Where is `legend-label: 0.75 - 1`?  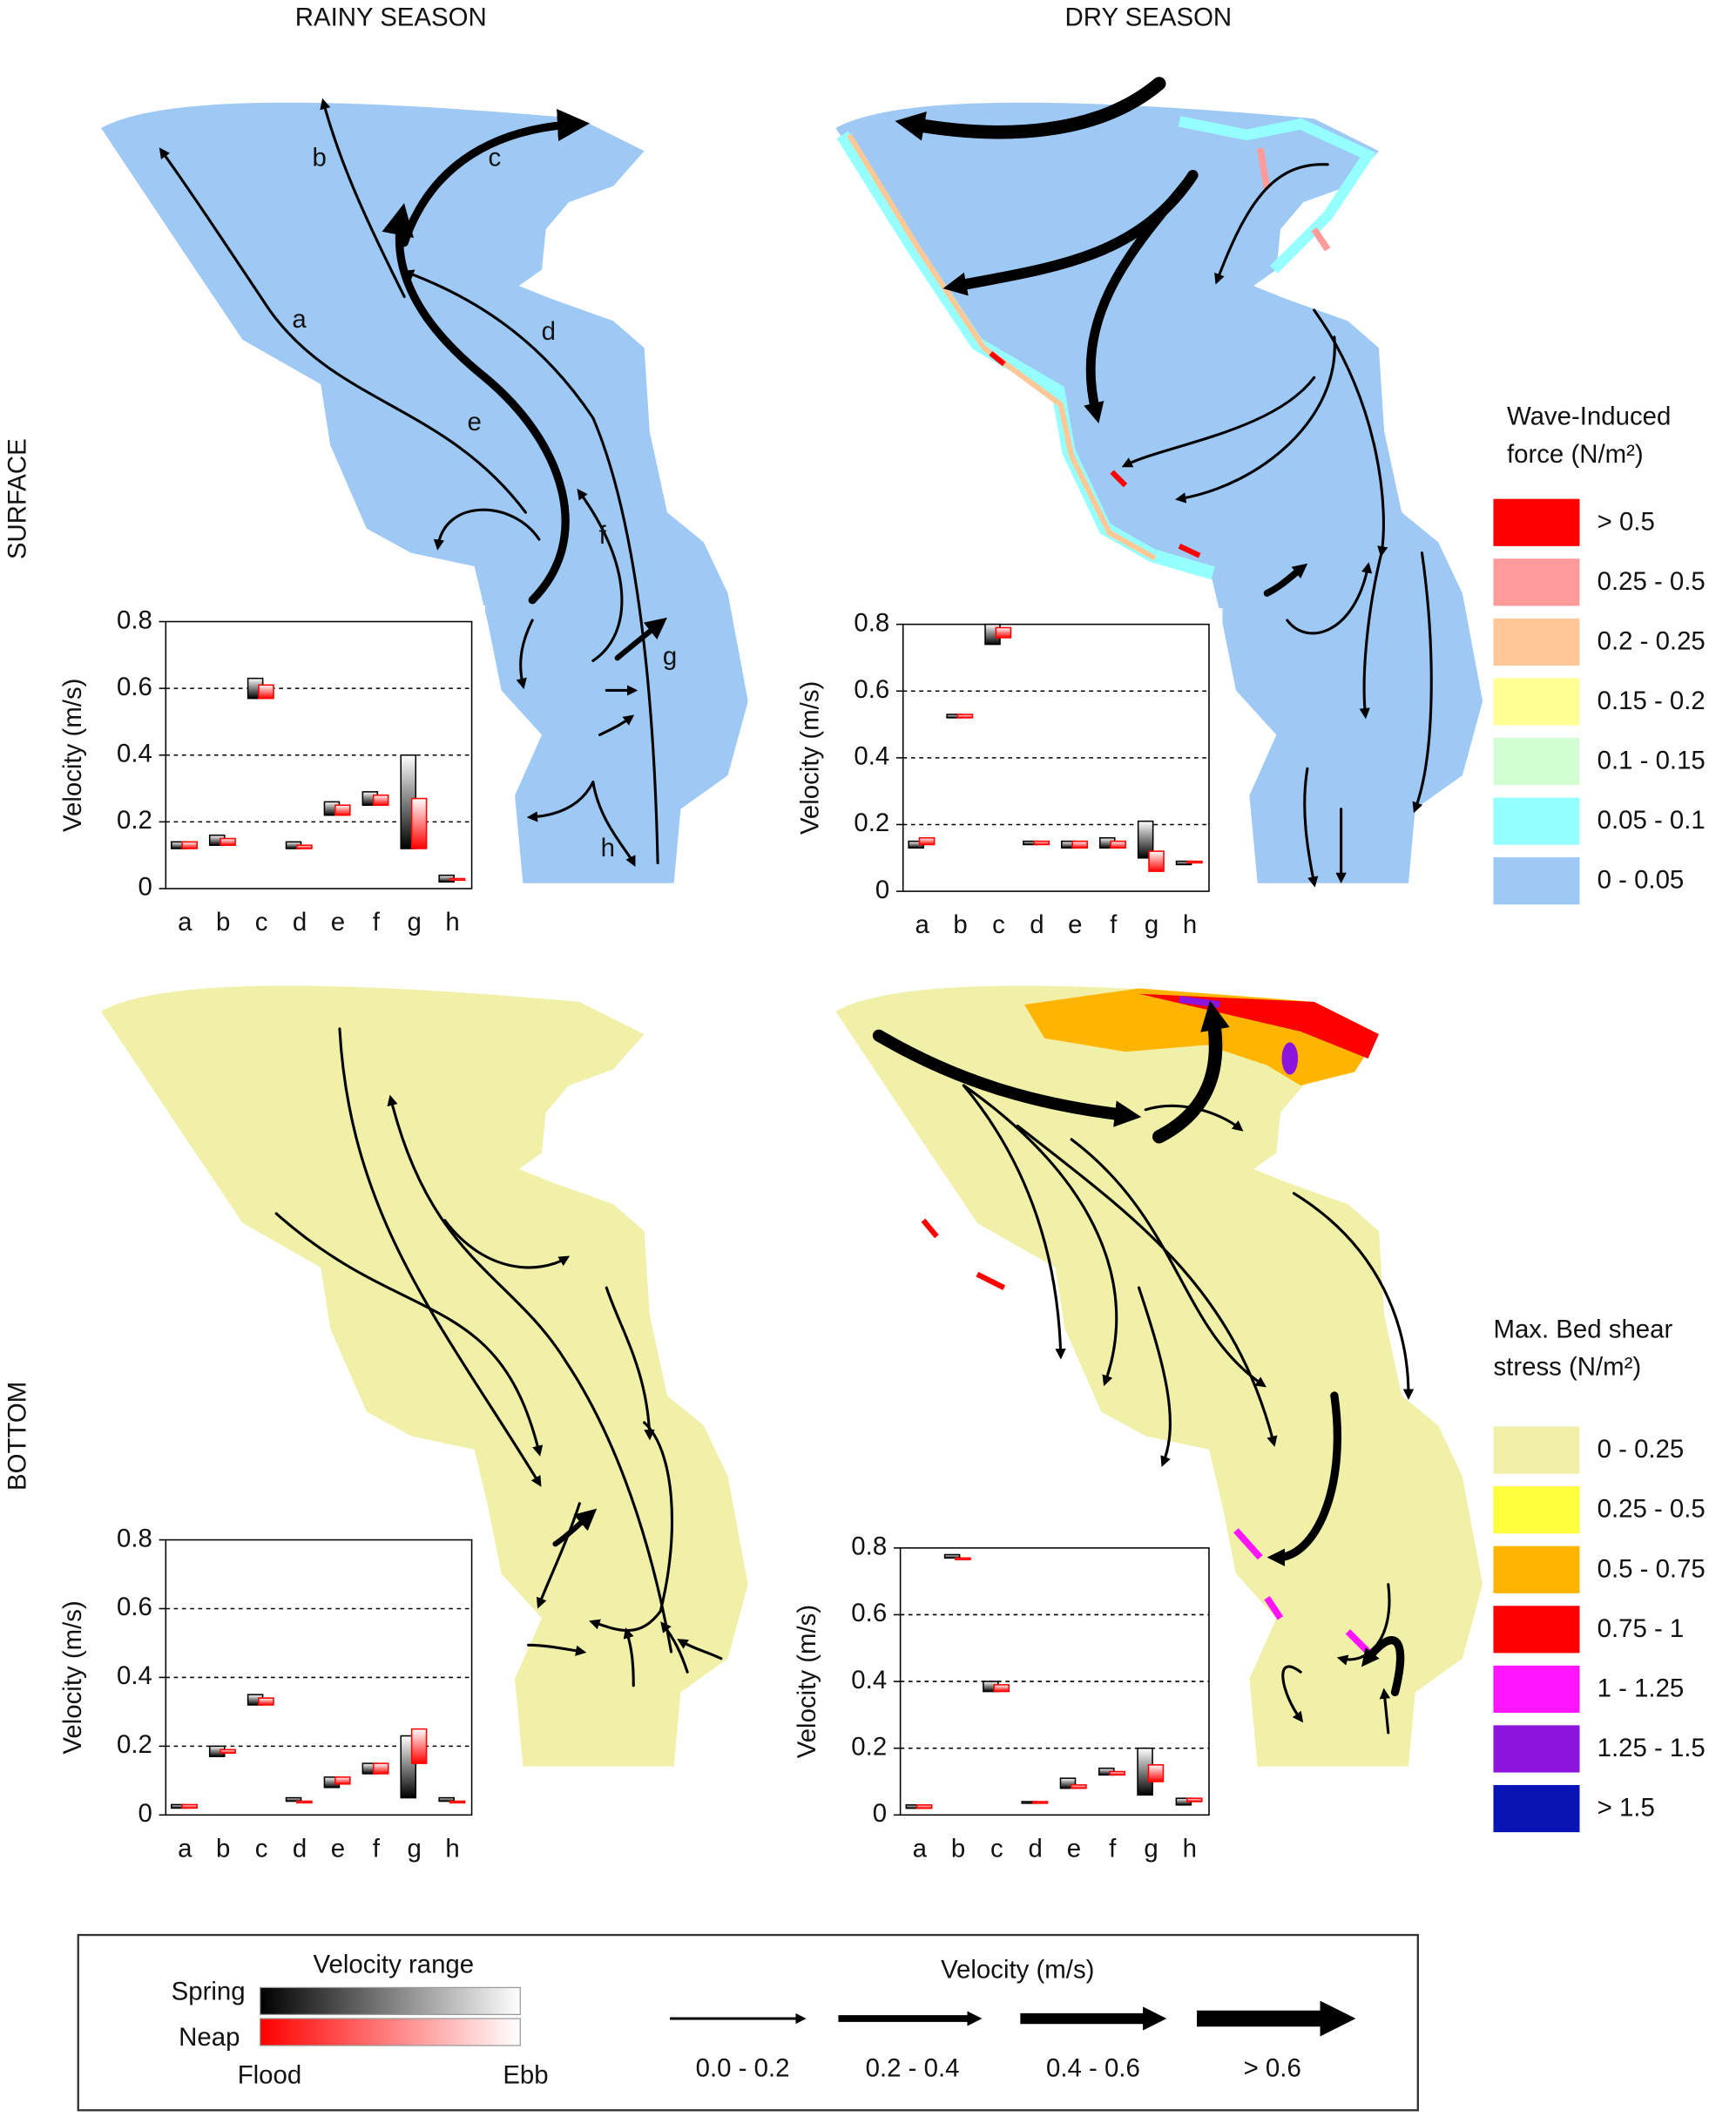
legend-label: 0.75 - 1 is located at coordinates (1641, 1629).